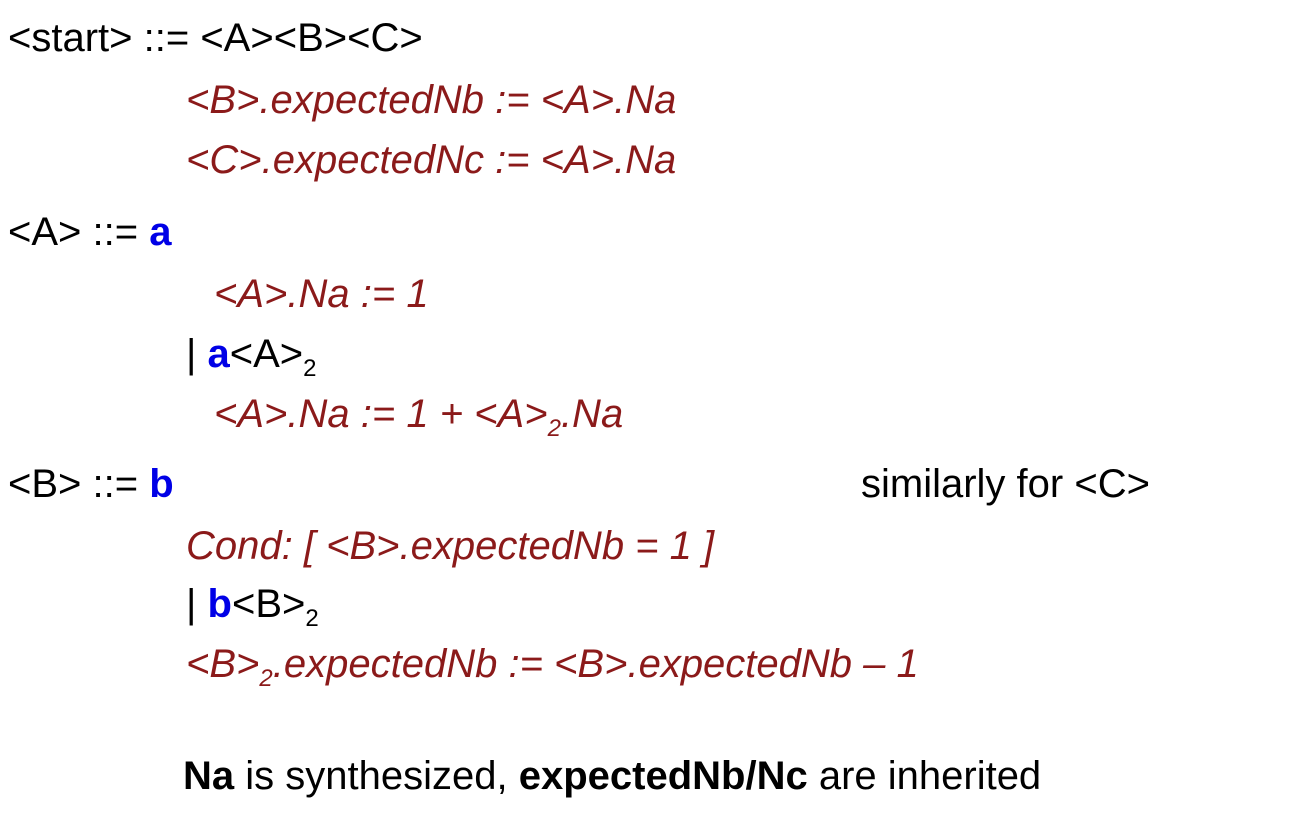 Image resolution: width=1310 pixels, height=820 pixels. Describe the element at coordinates (924, 776) in the screenshot. I see `summary-text2: are inherited` at that location.